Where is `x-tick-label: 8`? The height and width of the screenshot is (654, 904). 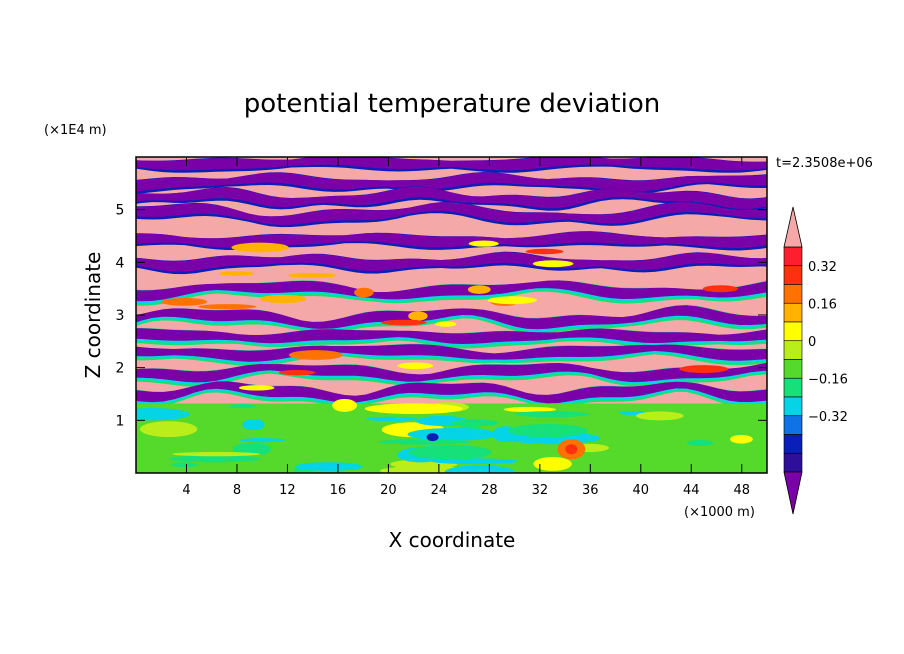
x-tick-label: 8 is located at coordinates (237, 490).